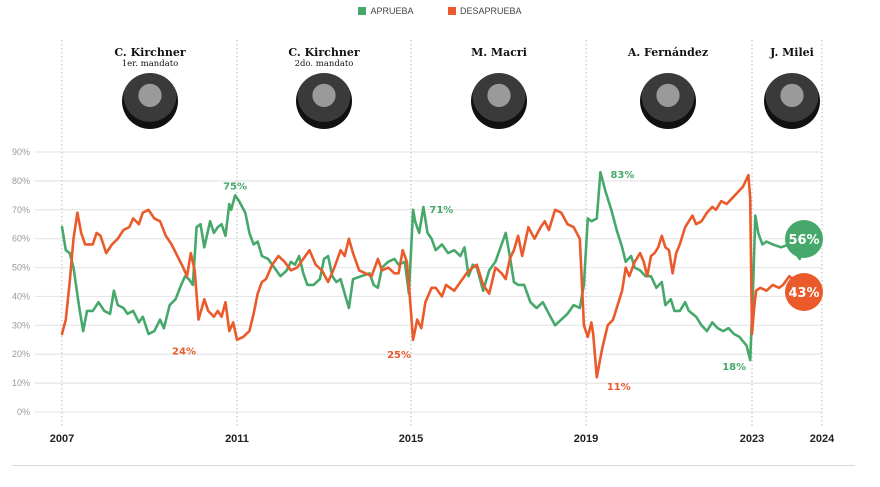 The height and width of the screenshot is (487, 880). I want to click on president-name: M. Macri, so click(499, 52).